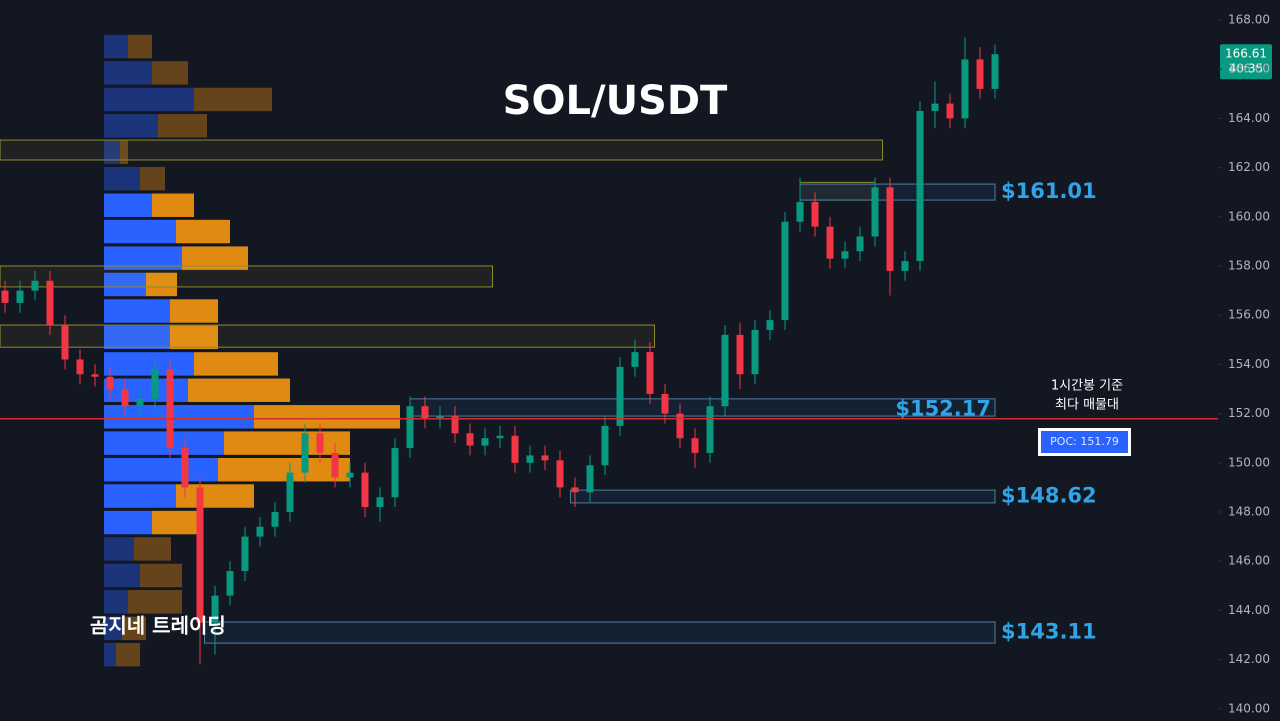 The height and width of the screenshot is (721, 1280). I want to click on watermark: 곰지네 트레이딩, so click(158, 626).